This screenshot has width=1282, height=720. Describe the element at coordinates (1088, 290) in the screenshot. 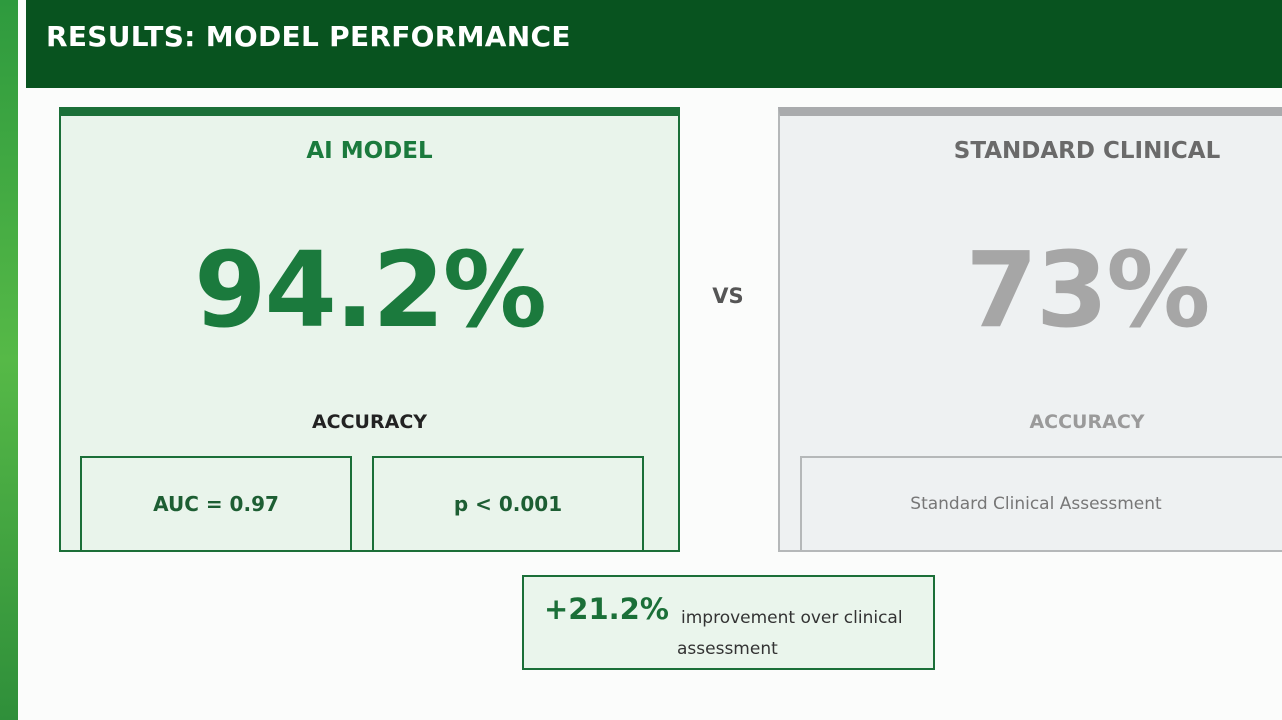

I see `big-value: 73%` at that location.